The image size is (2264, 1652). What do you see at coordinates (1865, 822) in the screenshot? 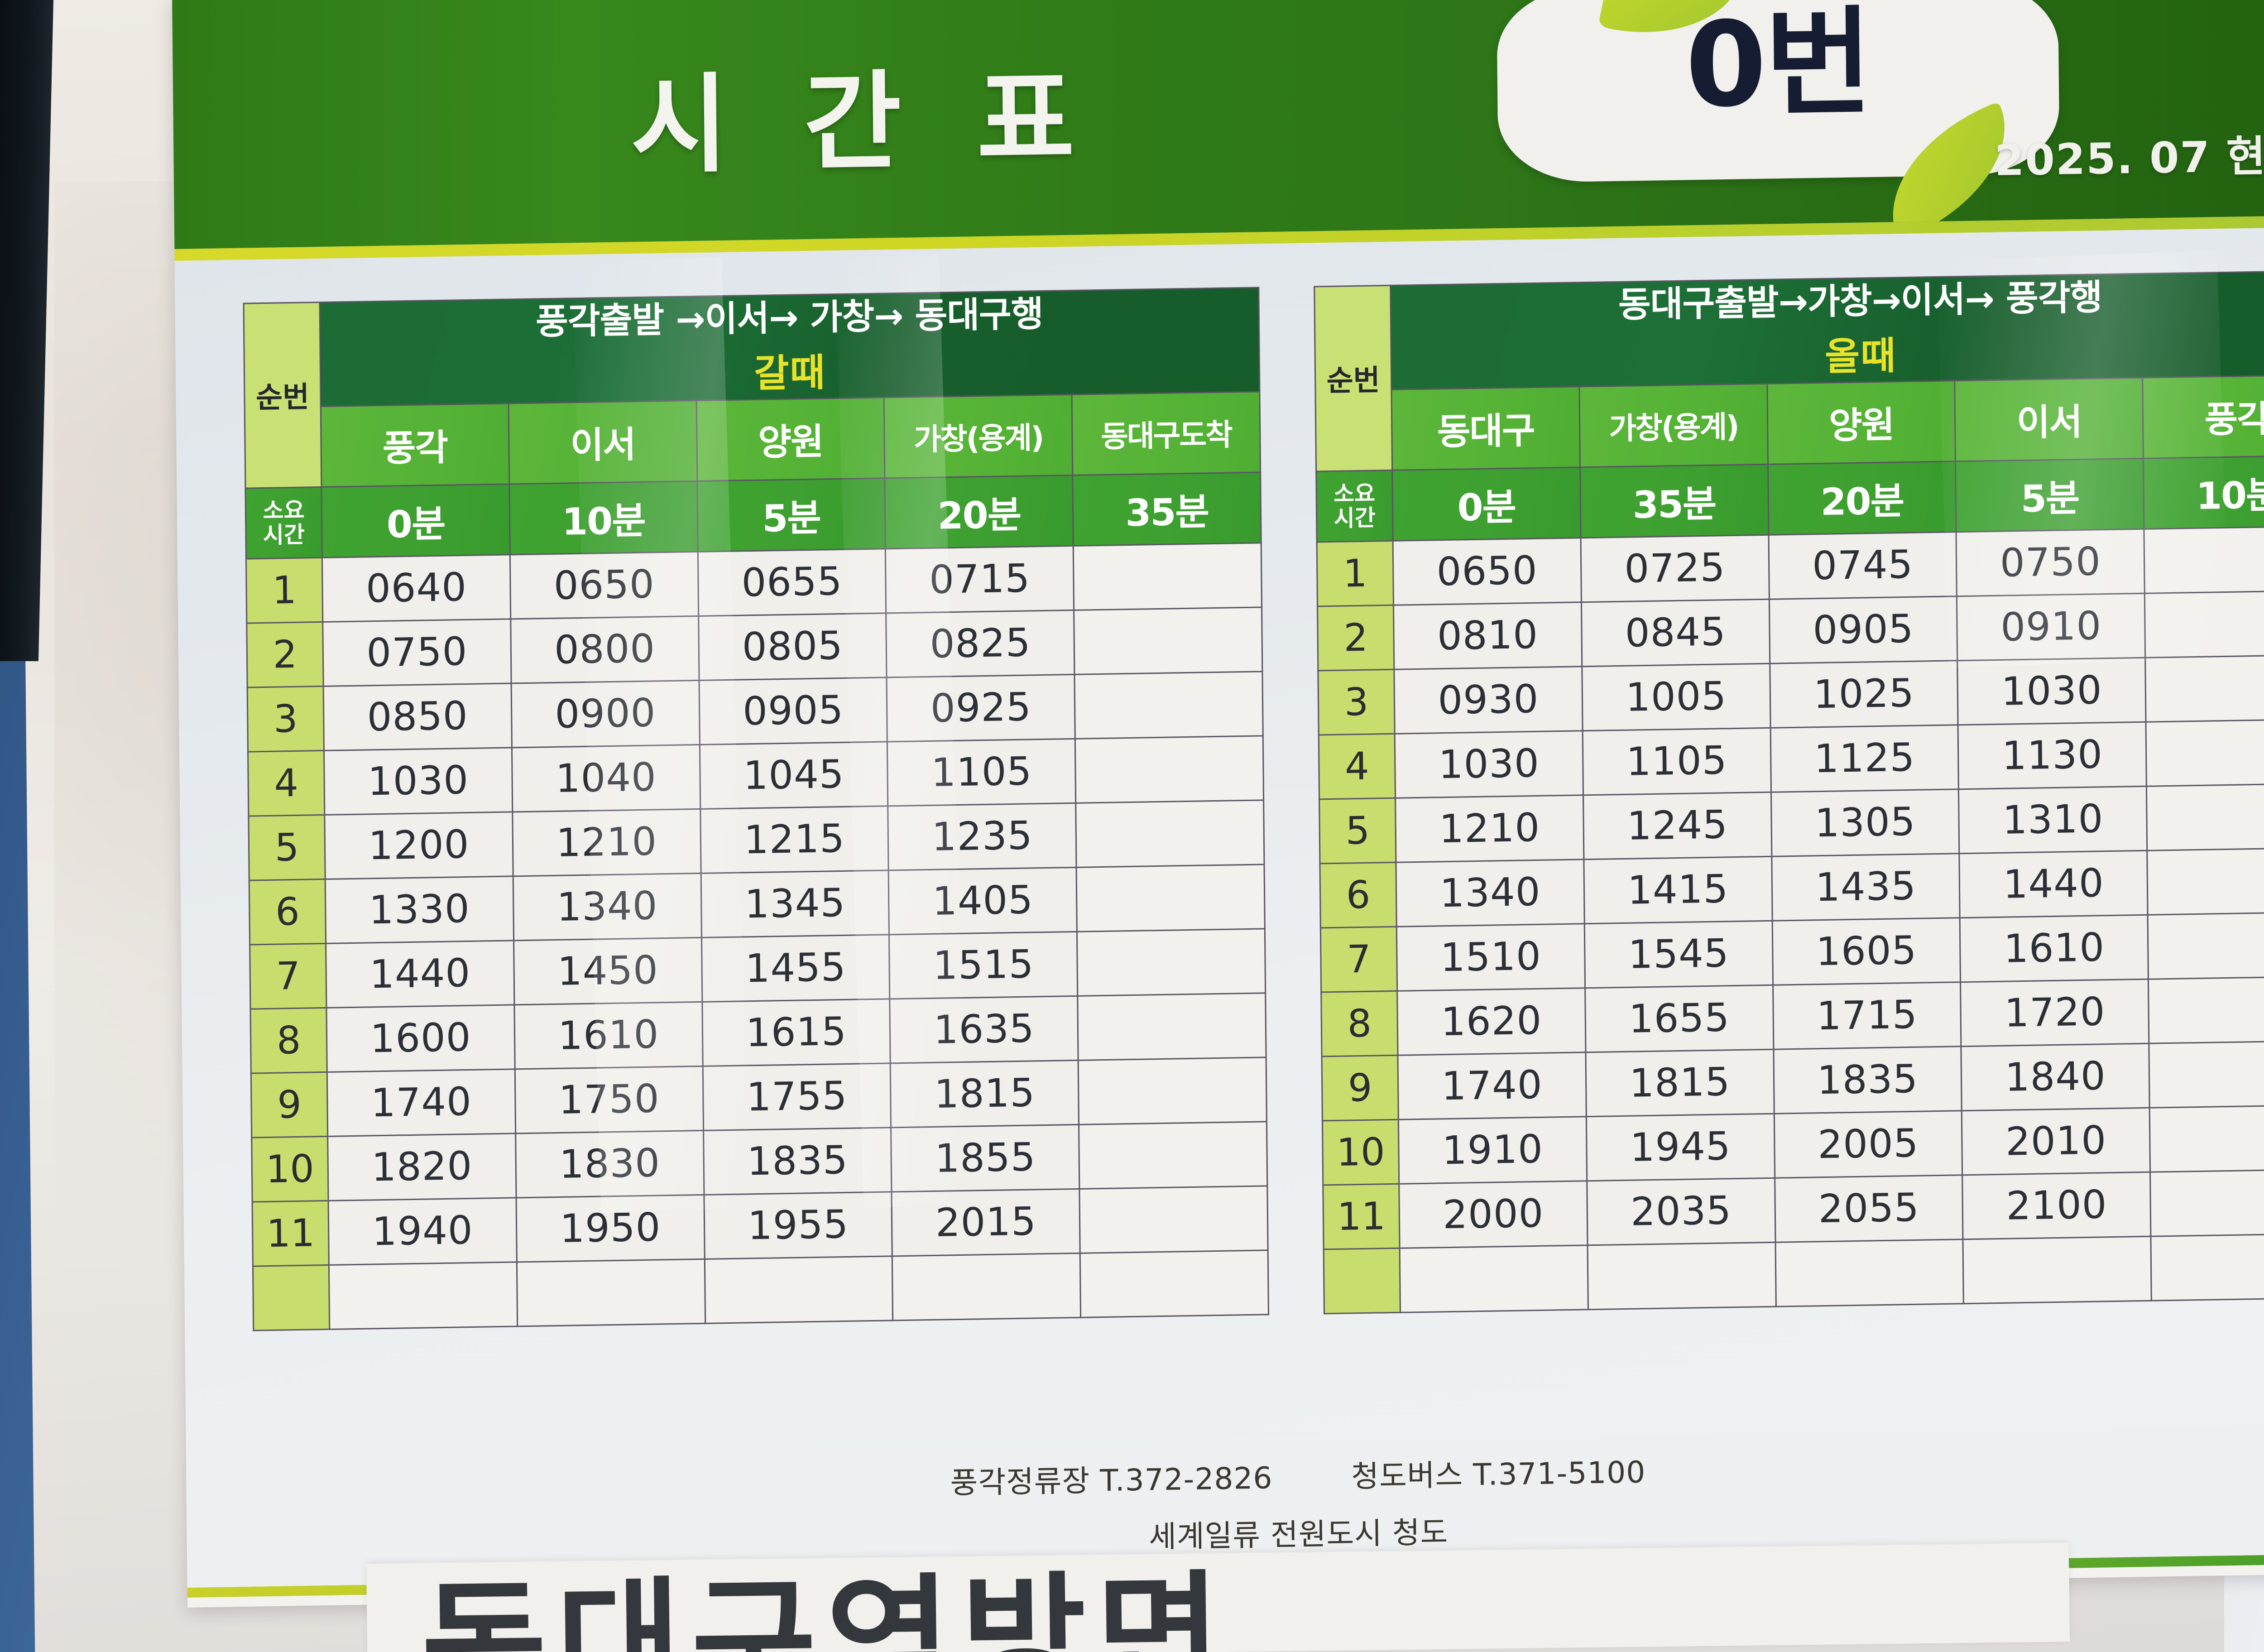
I see `departure-time-cell: 1305` at bounding box center [1865, 822].